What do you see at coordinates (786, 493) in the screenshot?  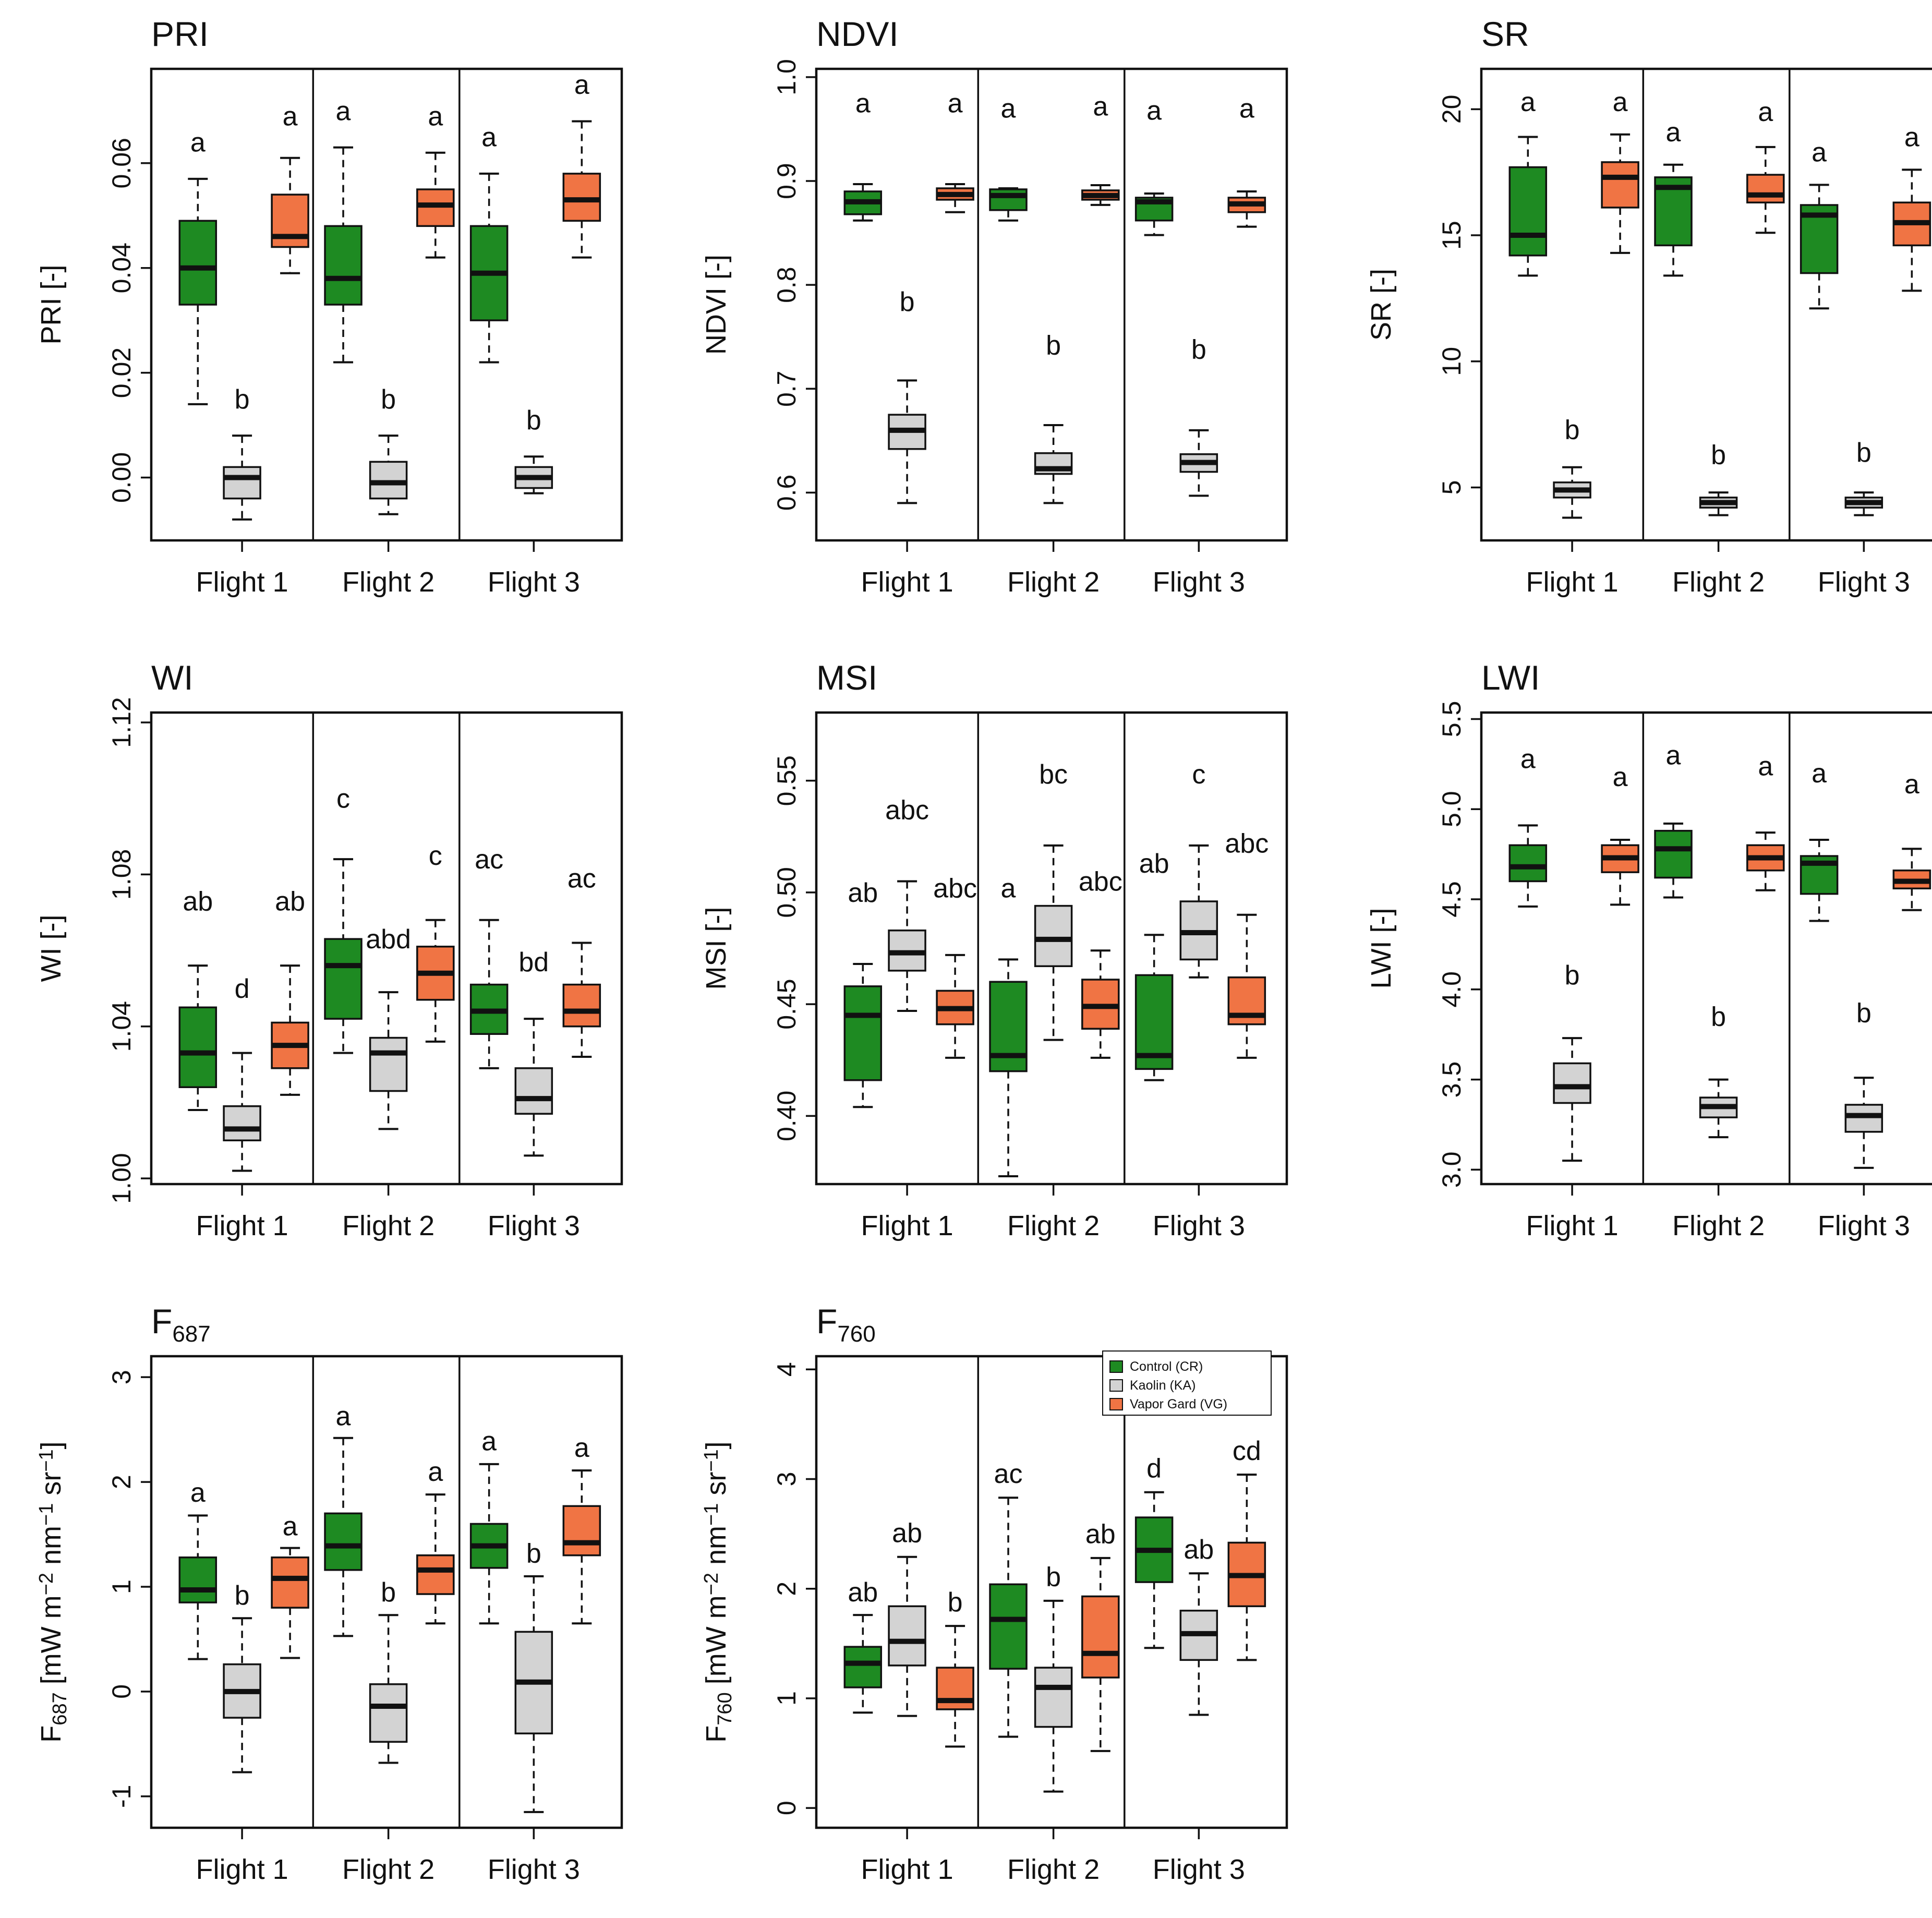 I see `y-tick-label: 0.6` at bounding box center [786, 493].